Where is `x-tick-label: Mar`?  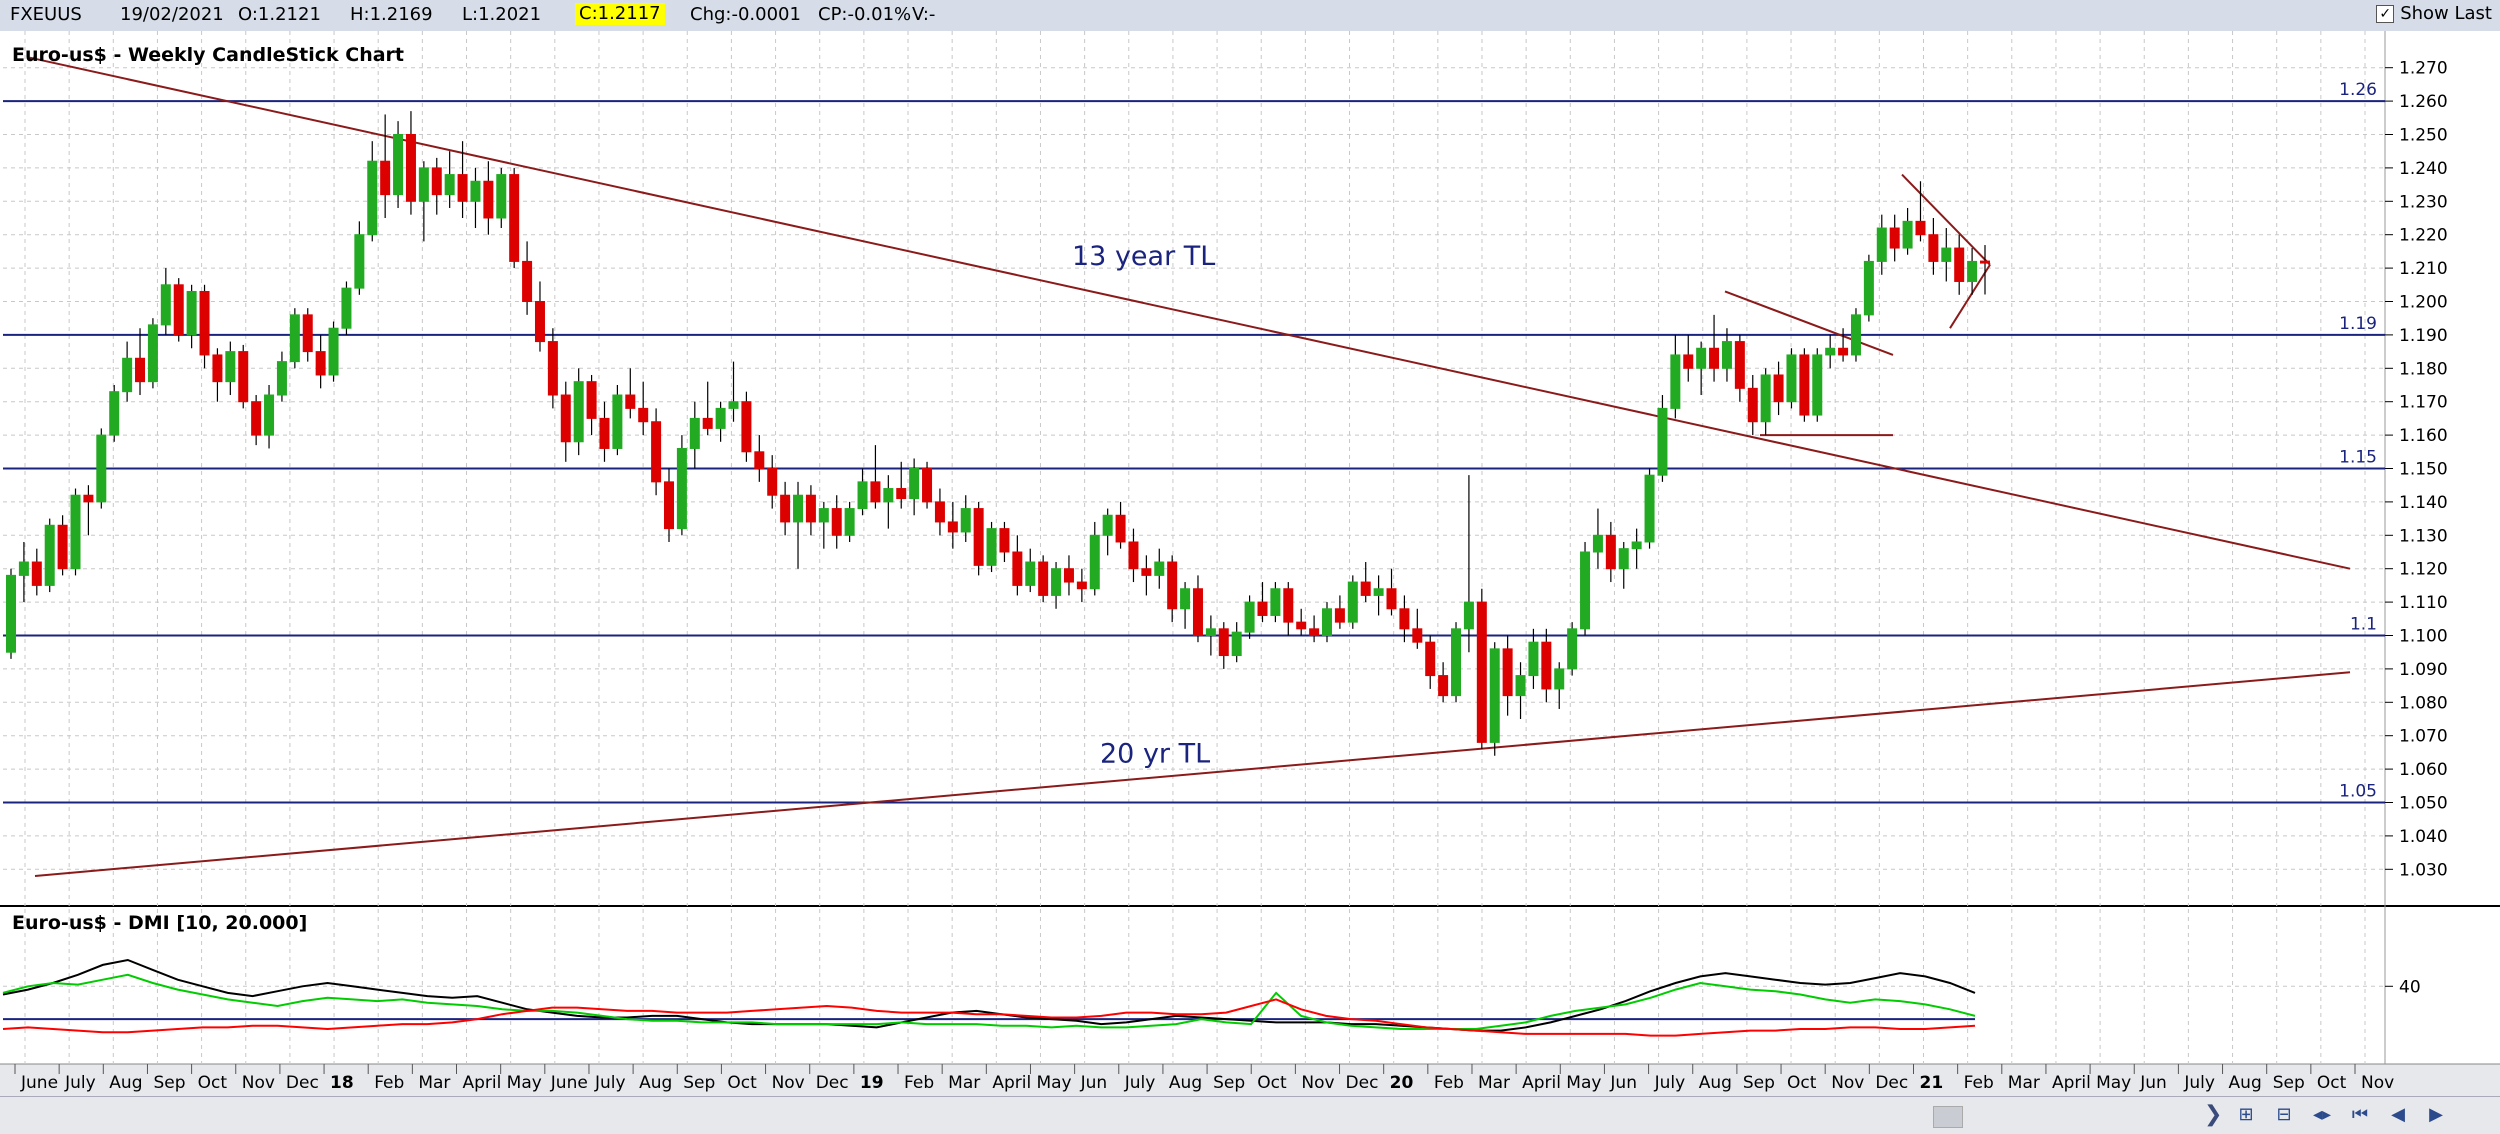 x-tick-label: Mar is located at coordinates (434, 1083).